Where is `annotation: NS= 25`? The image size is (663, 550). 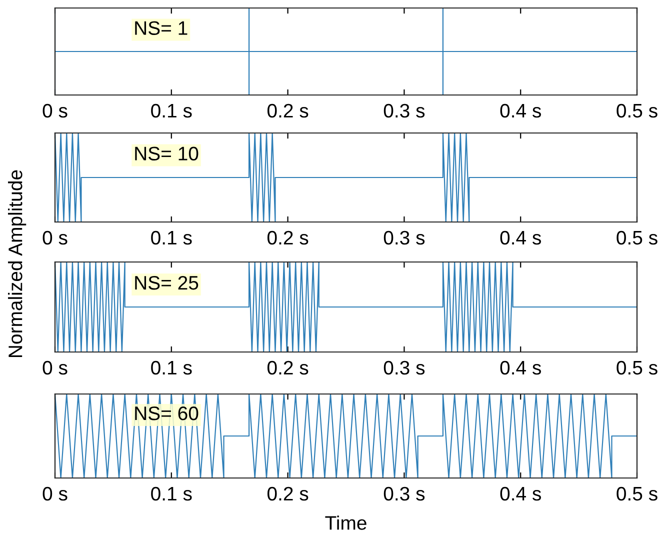 annotation: NS= 25 is located at coordinates (166, 283).